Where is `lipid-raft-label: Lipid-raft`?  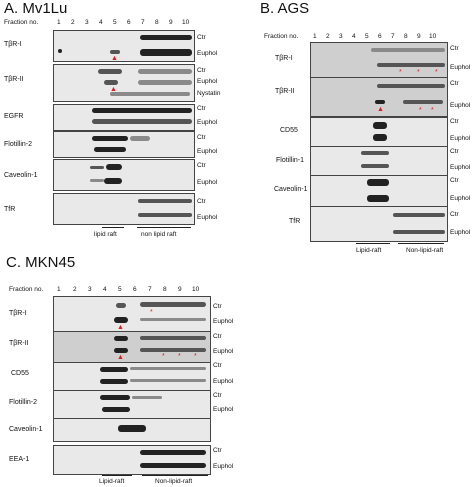 lipid-raft-label: Lipid-raft is located at coordinates (112, 481).